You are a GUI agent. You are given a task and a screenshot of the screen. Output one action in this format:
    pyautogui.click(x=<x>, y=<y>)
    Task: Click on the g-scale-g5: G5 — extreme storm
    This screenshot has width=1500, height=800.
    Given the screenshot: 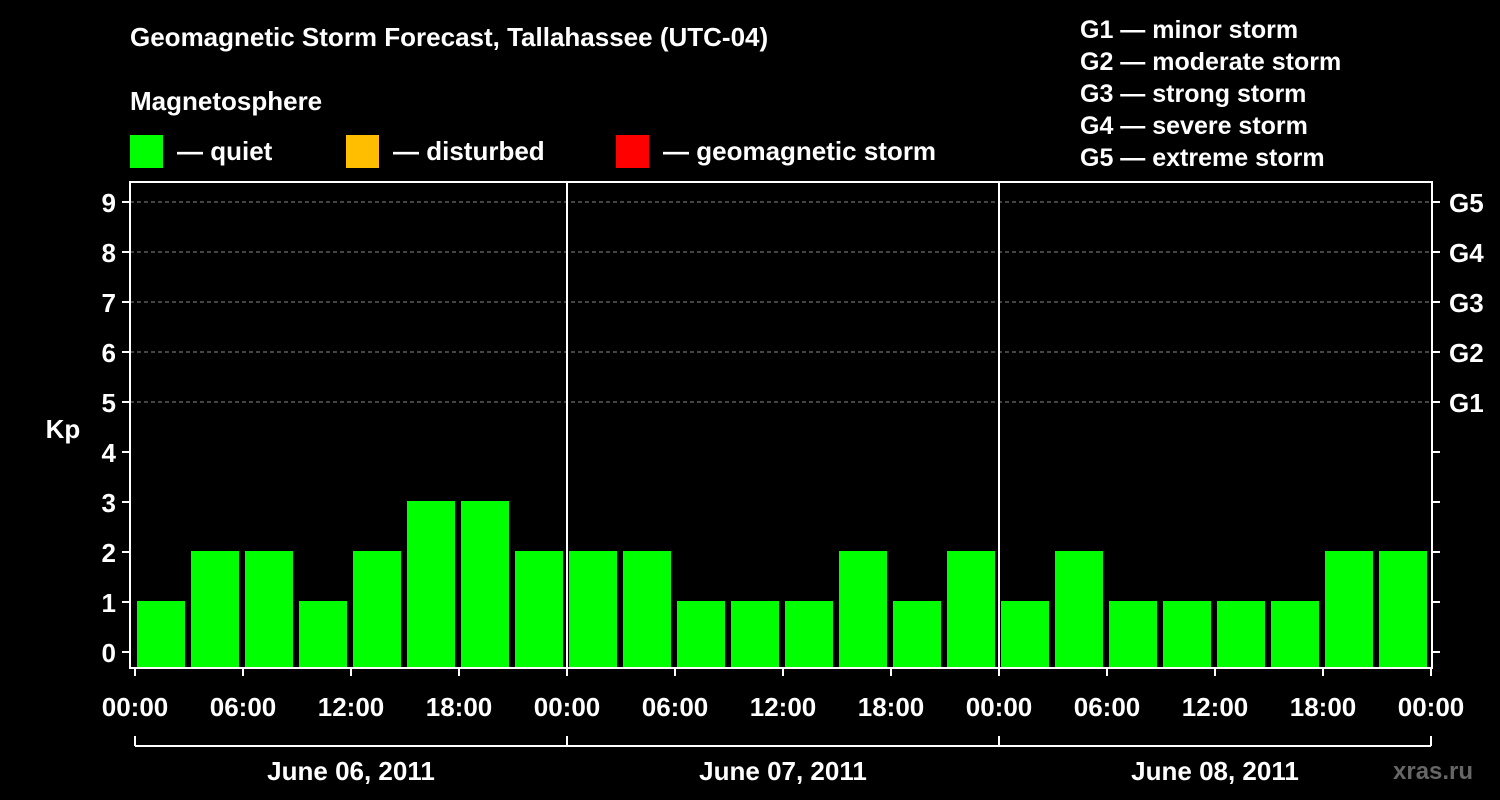 What is the action you would take?
    pyautogui.click(x=1202, y=158)
    